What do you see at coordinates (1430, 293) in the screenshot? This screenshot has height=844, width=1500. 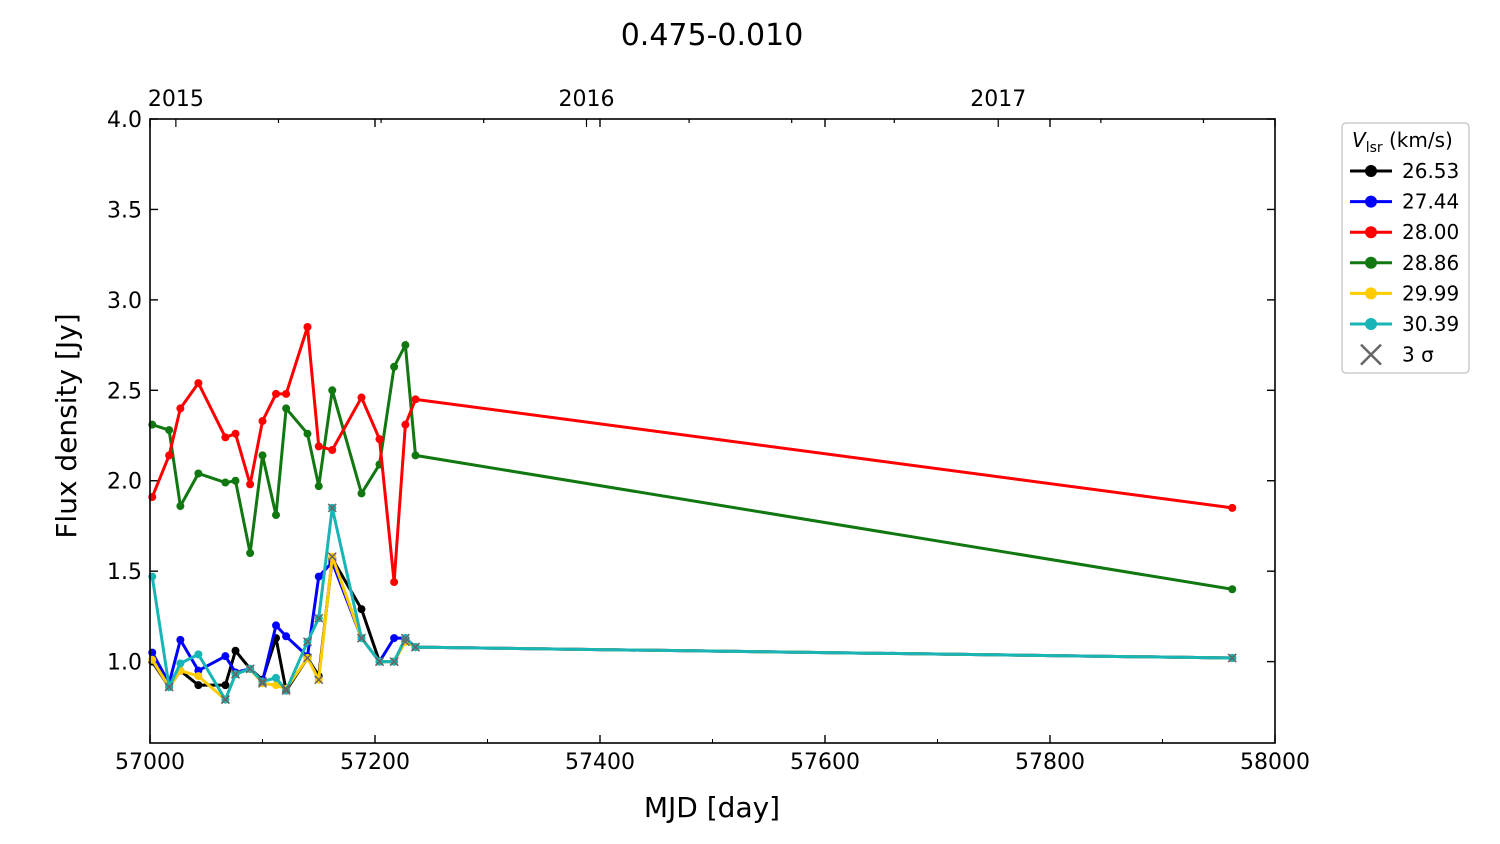 I see `legend-label: 29.99` at bounding box center [1430, 293].